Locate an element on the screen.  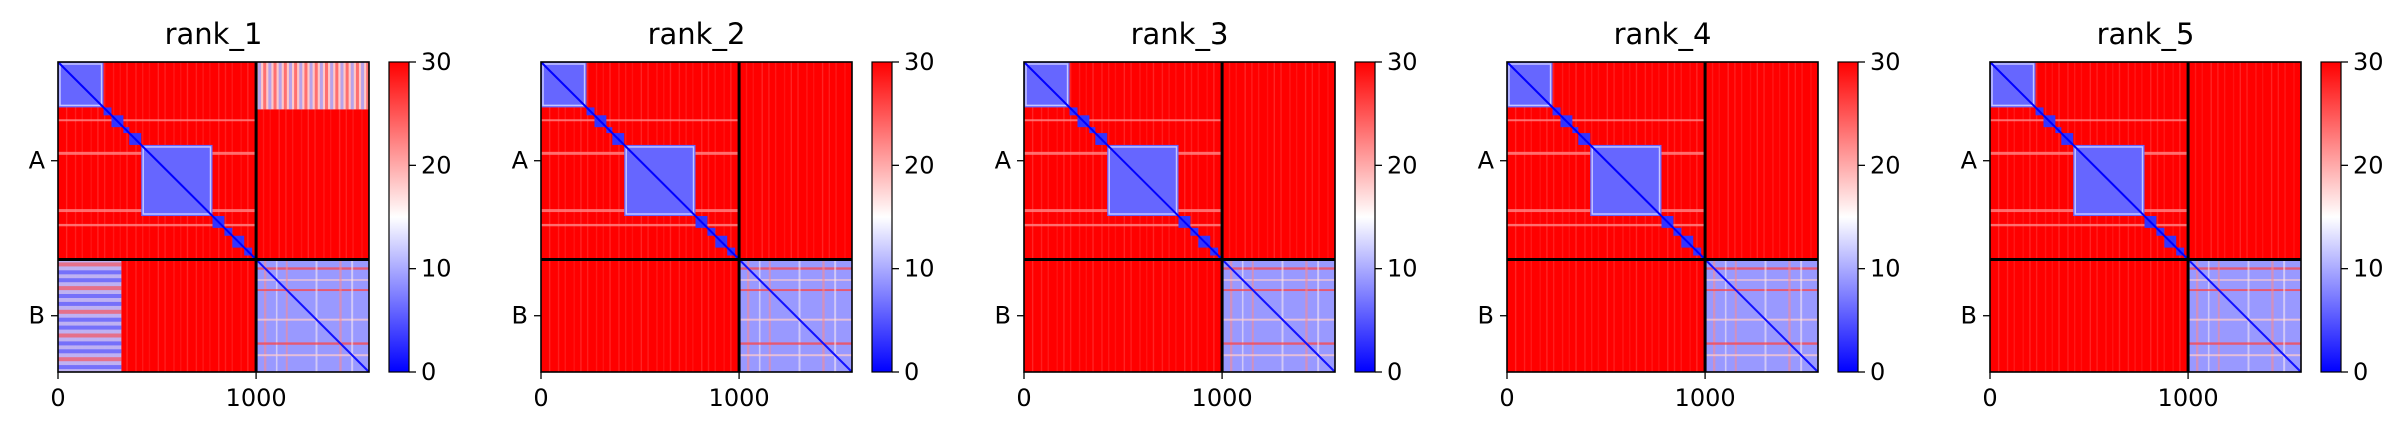
heatmap-frame is located at coordinates (1662, 217).